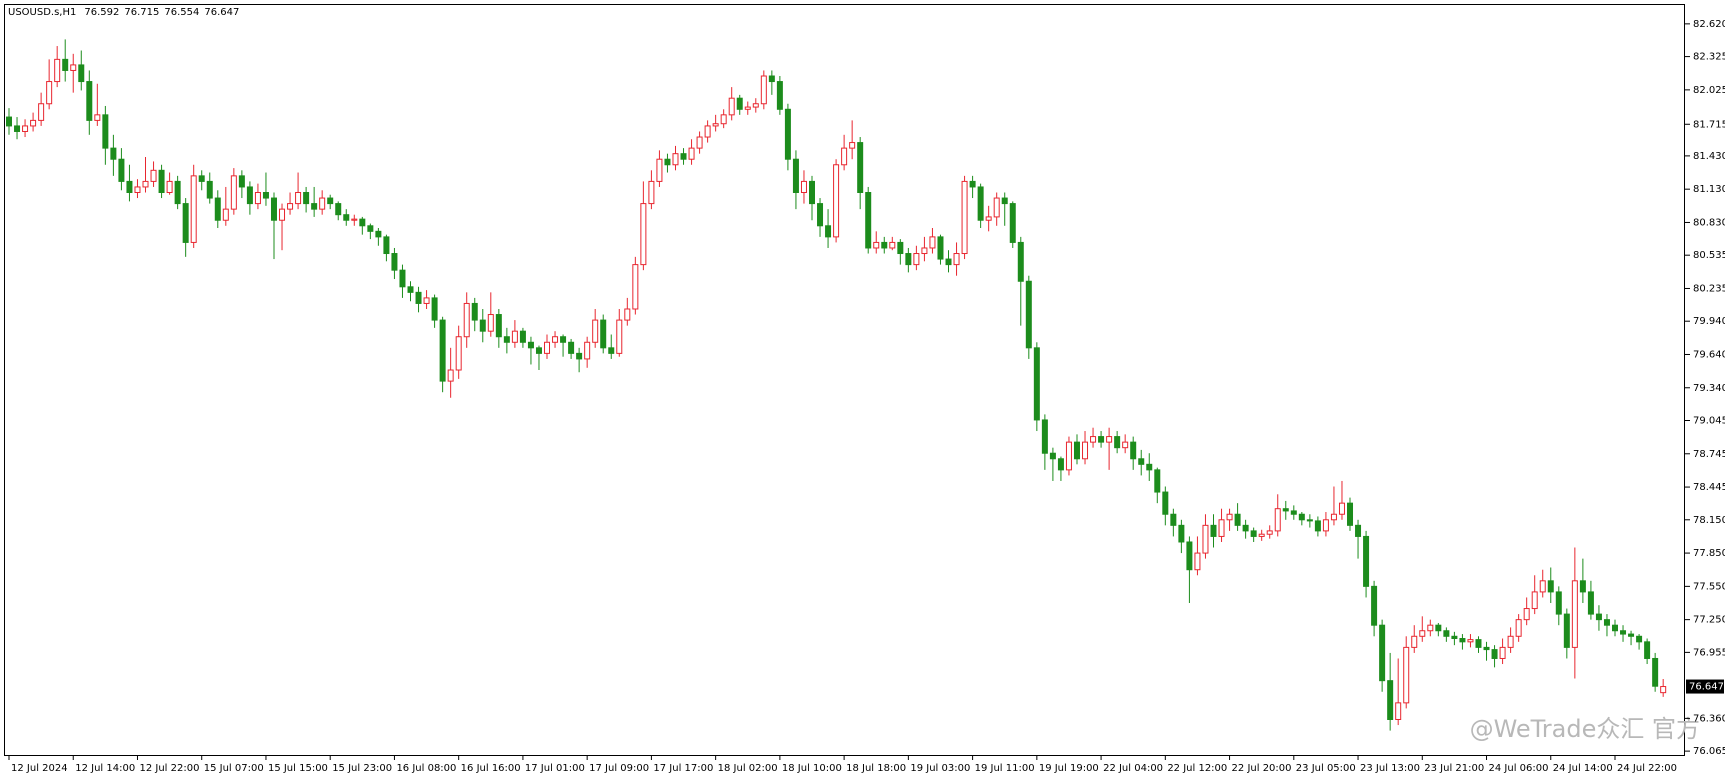  What do you see at coordinates (181, 12) in the screenshot?
I see `header-ohlc: 76.554` at bounding box center [181, 12].